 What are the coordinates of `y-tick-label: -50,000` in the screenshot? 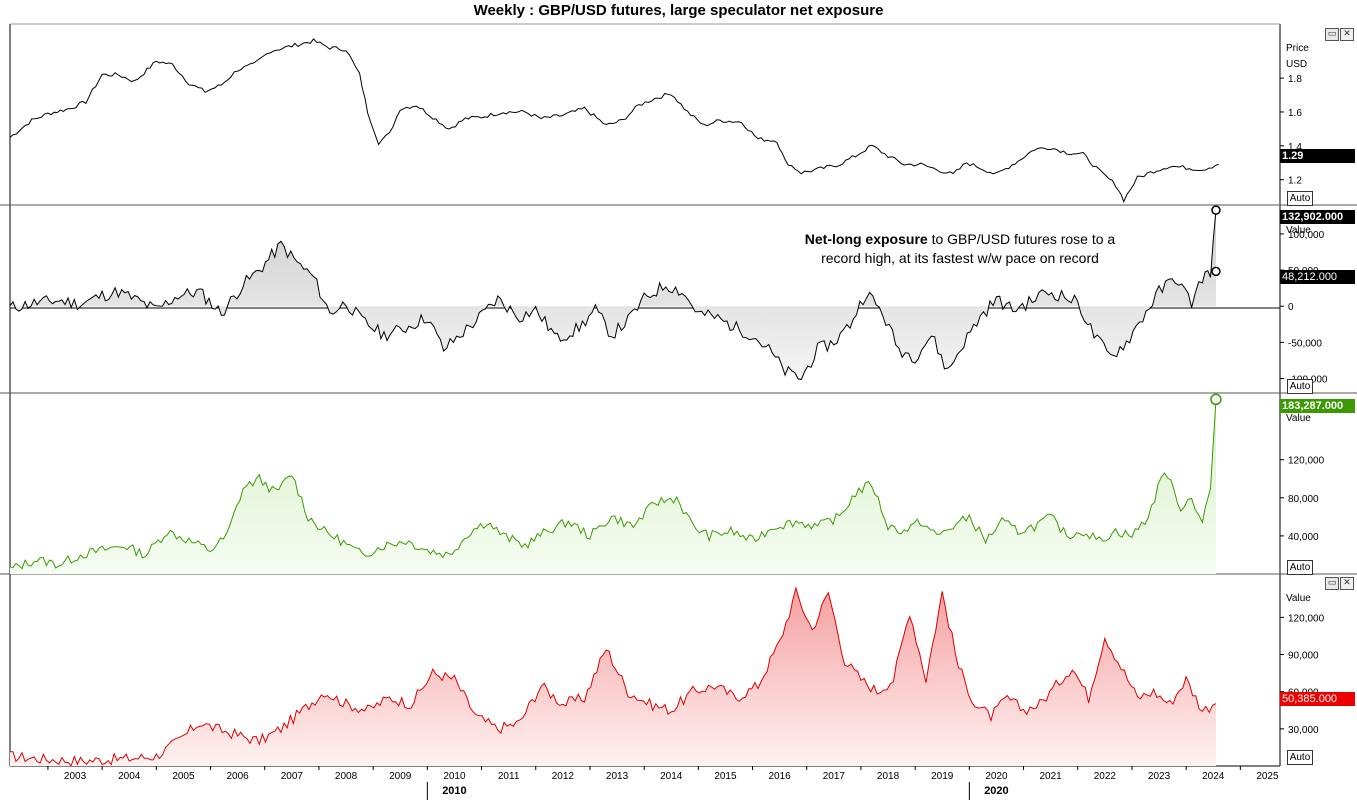 It's located at (1305, 343).